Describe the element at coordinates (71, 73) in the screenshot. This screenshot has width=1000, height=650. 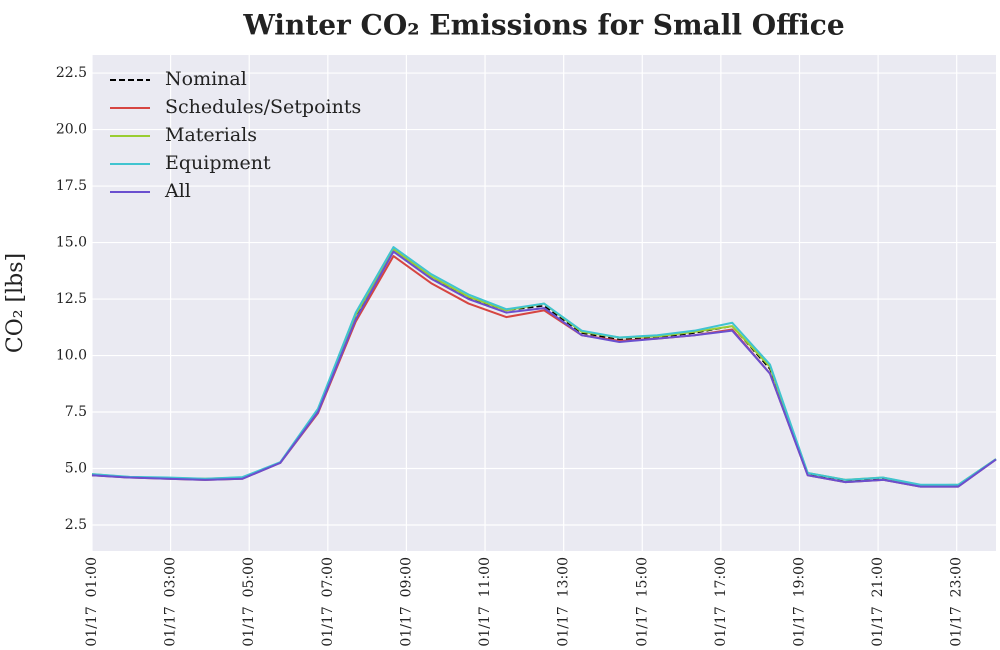
I see `y-tick-label: 22.5` at that location.